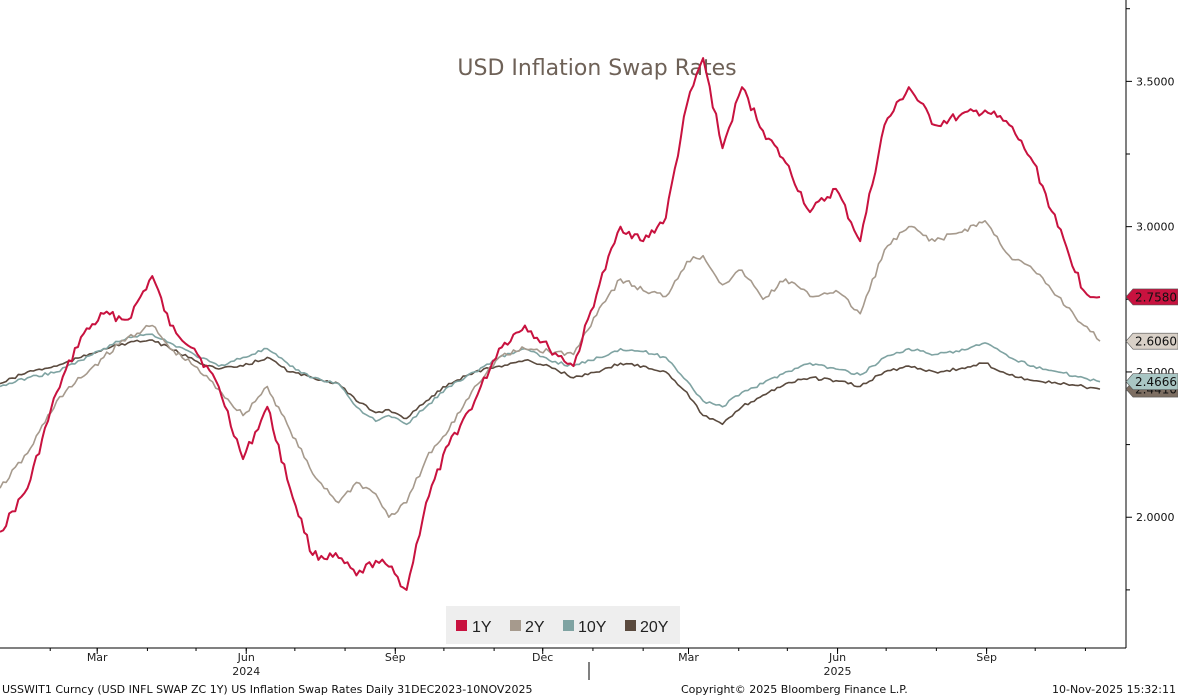 This screenshot has width=1178, height=698. What do you see at coordinates (1156, 382) in the screenshot?
I see `end-label-10y: 2.4666` at bounding box center [1156, 382].